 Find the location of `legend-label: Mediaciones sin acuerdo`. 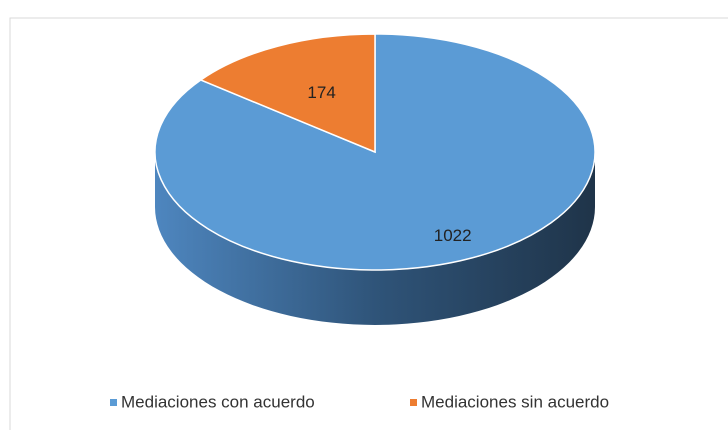

legend-label: Mediaciones sin acuerdo is located at coordinates (515, 401).